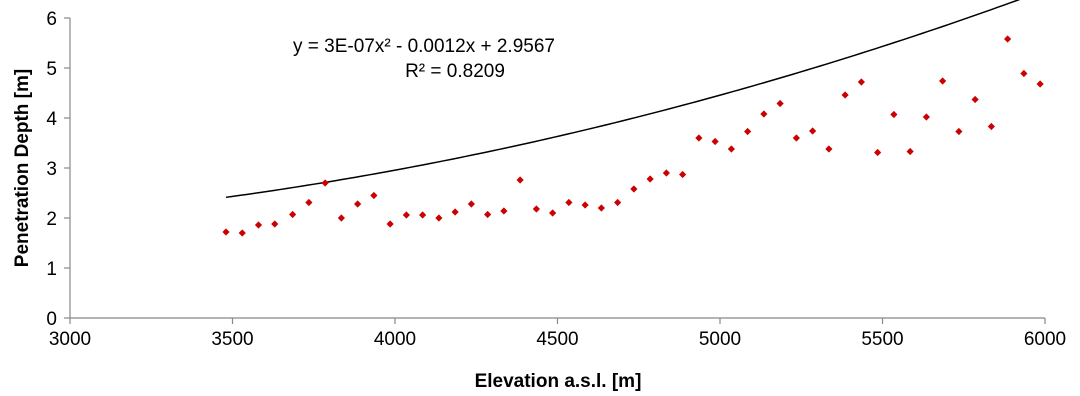 This screenshot has height=396, width=1080. I want to click on y-tick-label: 2, so click(51, 219).